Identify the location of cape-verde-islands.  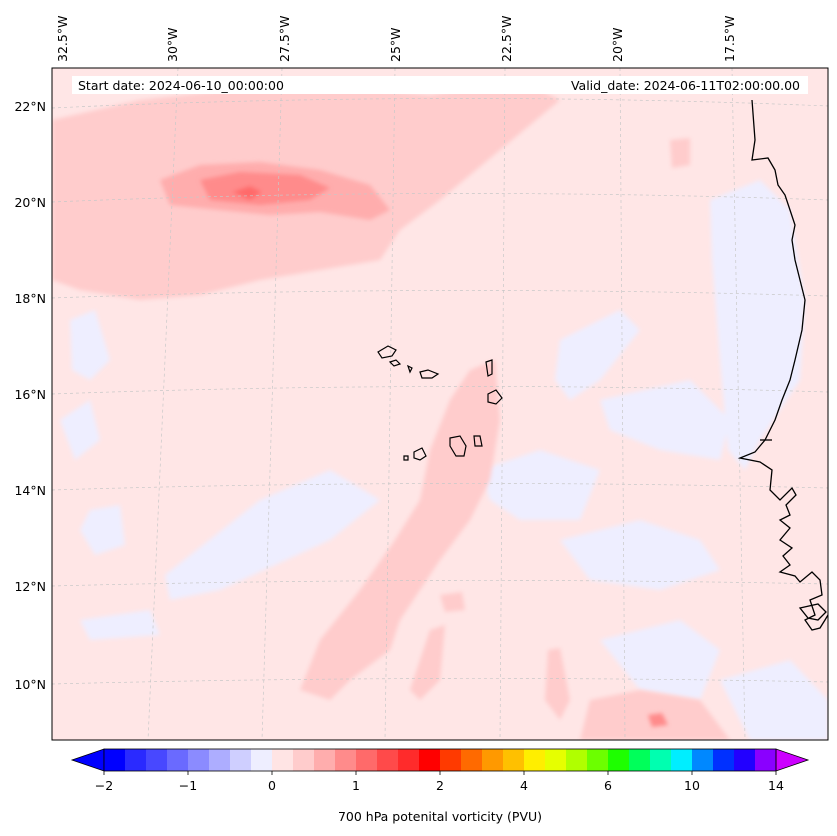
(440, 403).